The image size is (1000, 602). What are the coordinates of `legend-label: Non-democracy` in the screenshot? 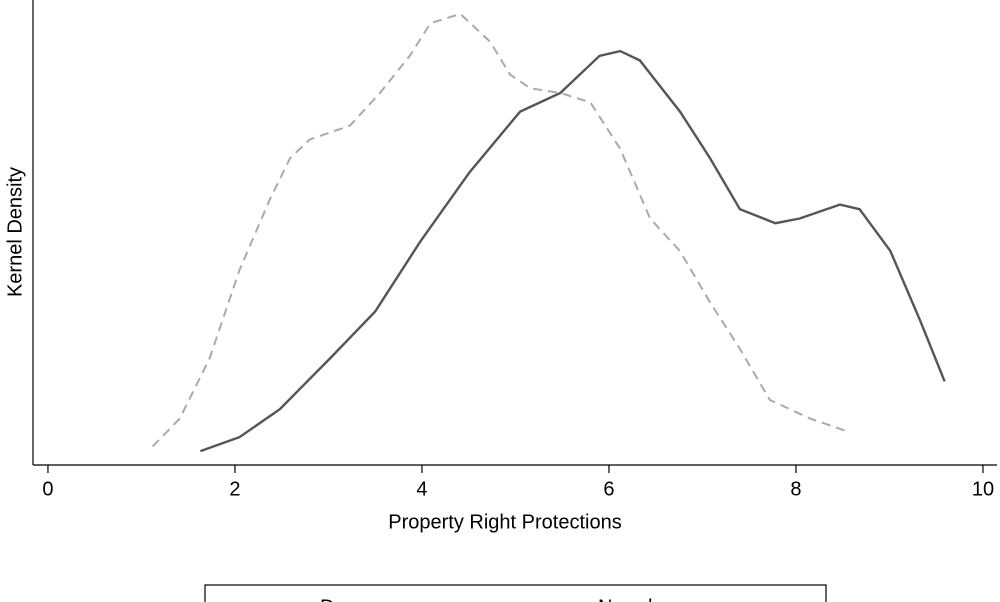 It's located at (668, 599).